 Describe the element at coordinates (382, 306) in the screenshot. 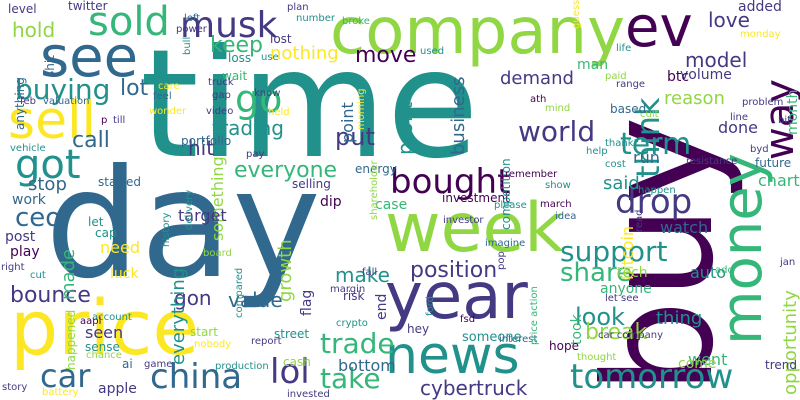

I see `word-end: end` at that location.